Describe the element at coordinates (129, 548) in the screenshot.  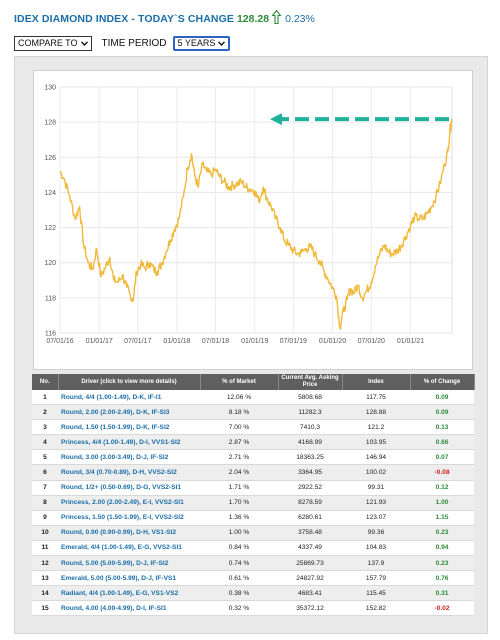
I see `driver-link: Emerald, 4/4 (1.00-1.49), E-G, VVS2-SI1` at that location.